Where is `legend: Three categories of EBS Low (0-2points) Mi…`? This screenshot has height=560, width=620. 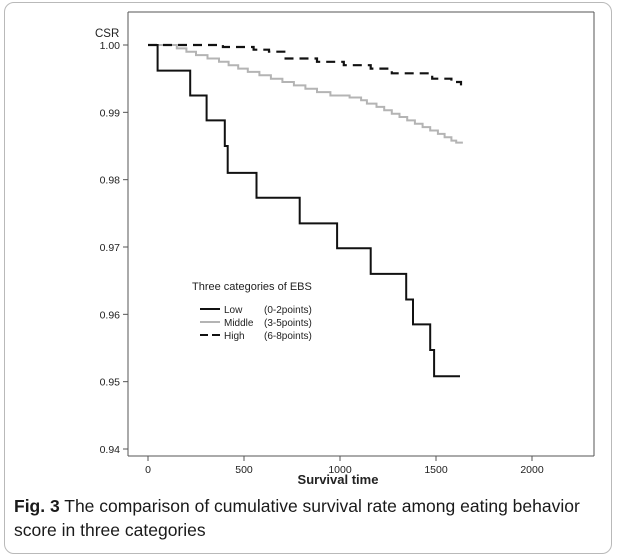 legend: Three categories of EBS Low (0-2points) Mi… is located at coordinates (252, 311).